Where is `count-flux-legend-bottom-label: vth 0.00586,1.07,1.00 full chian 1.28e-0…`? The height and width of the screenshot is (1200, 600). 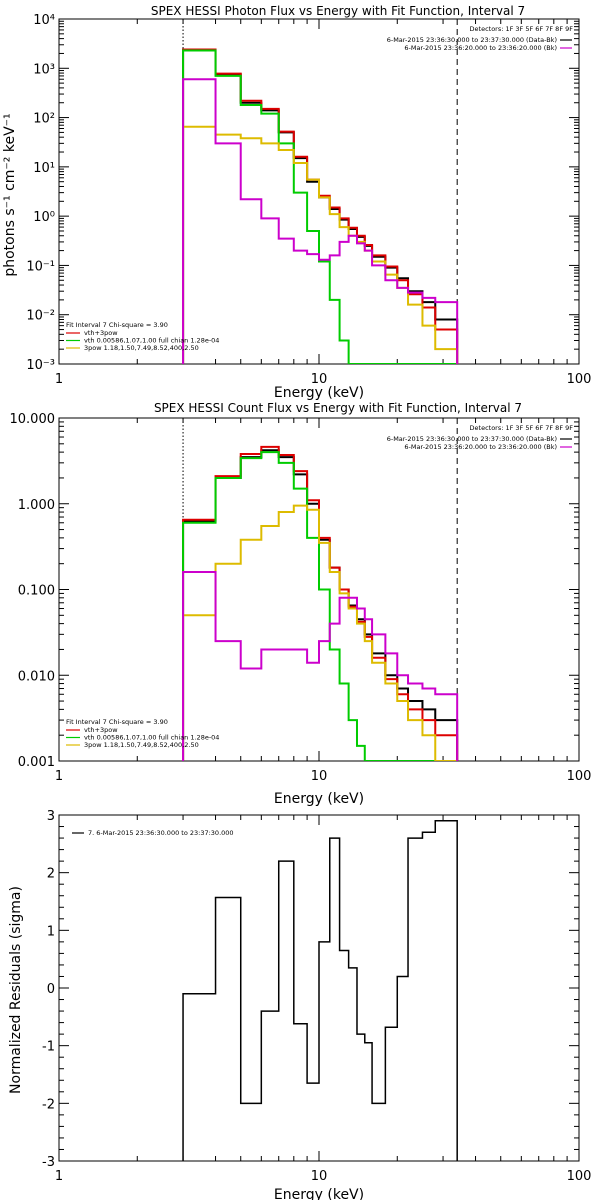
count-flux-legend-bottom-label: vth 0.00586,1.07,1.00 full chian 1.28e-0… is located at coordinates (151, 738).